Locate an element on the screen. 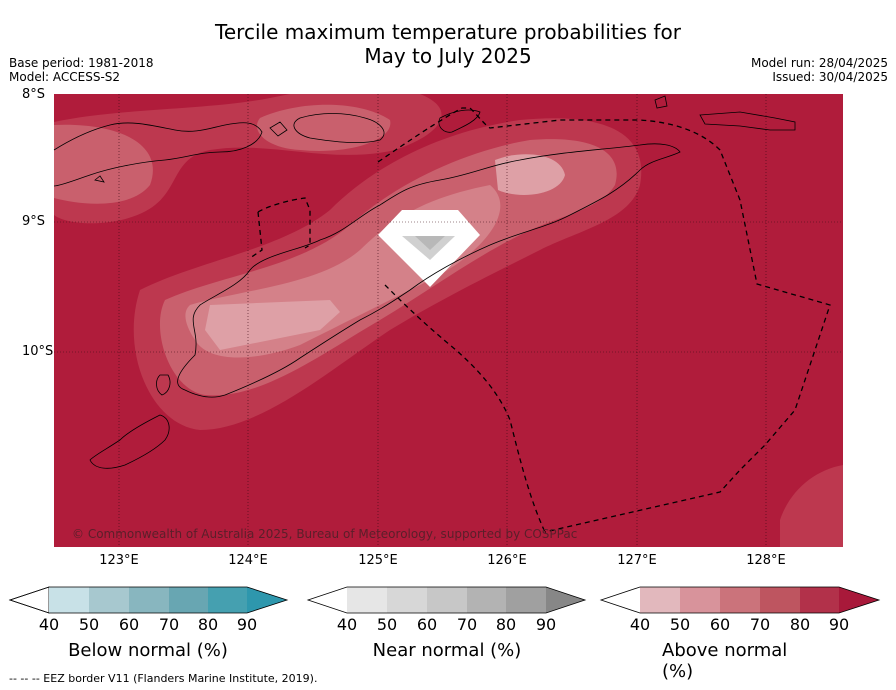 This screenshot has height=690, width=896. eastern-islands is located at coordinates (725, 113).